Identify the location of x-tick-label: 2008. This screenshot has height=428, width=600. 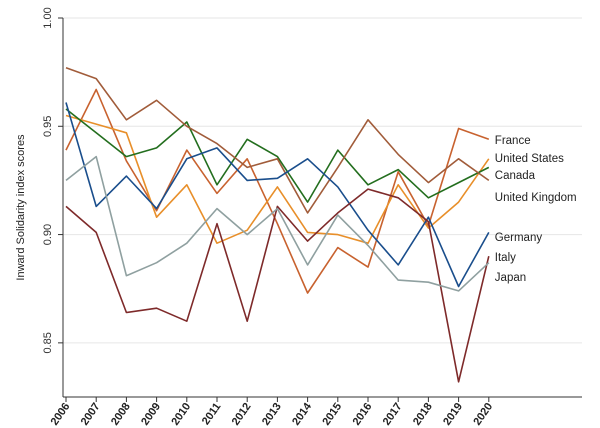
(121, 414).